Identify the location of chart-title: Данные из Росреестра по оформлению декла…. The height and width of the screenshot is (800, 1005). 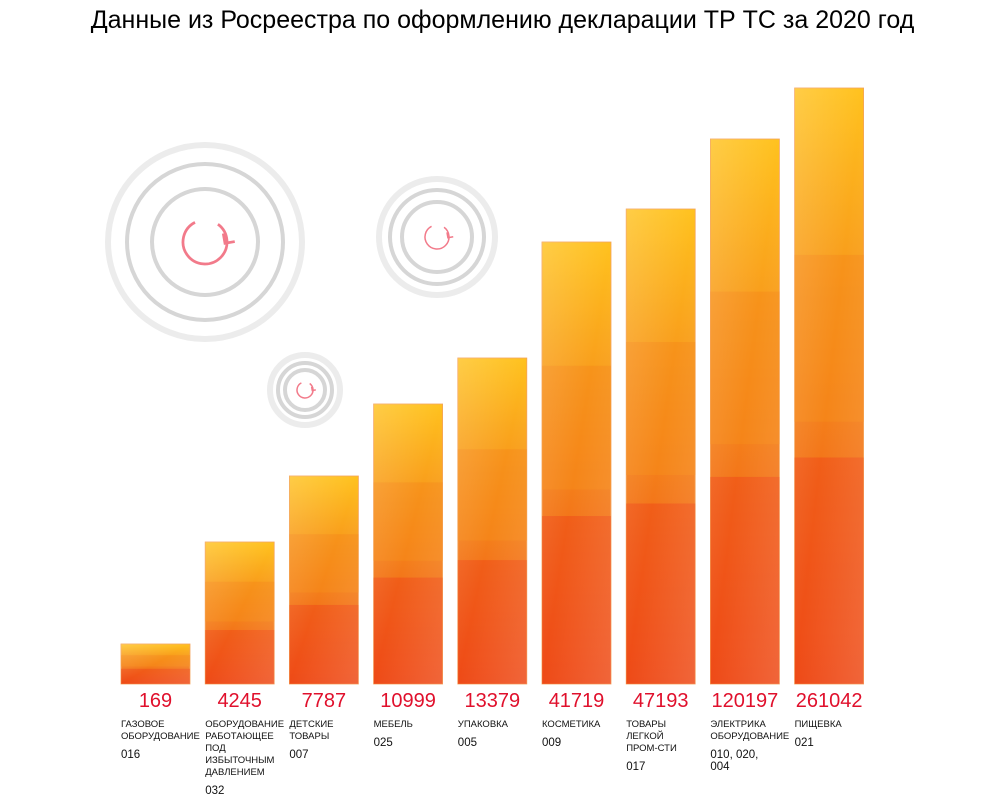
(502, 20).